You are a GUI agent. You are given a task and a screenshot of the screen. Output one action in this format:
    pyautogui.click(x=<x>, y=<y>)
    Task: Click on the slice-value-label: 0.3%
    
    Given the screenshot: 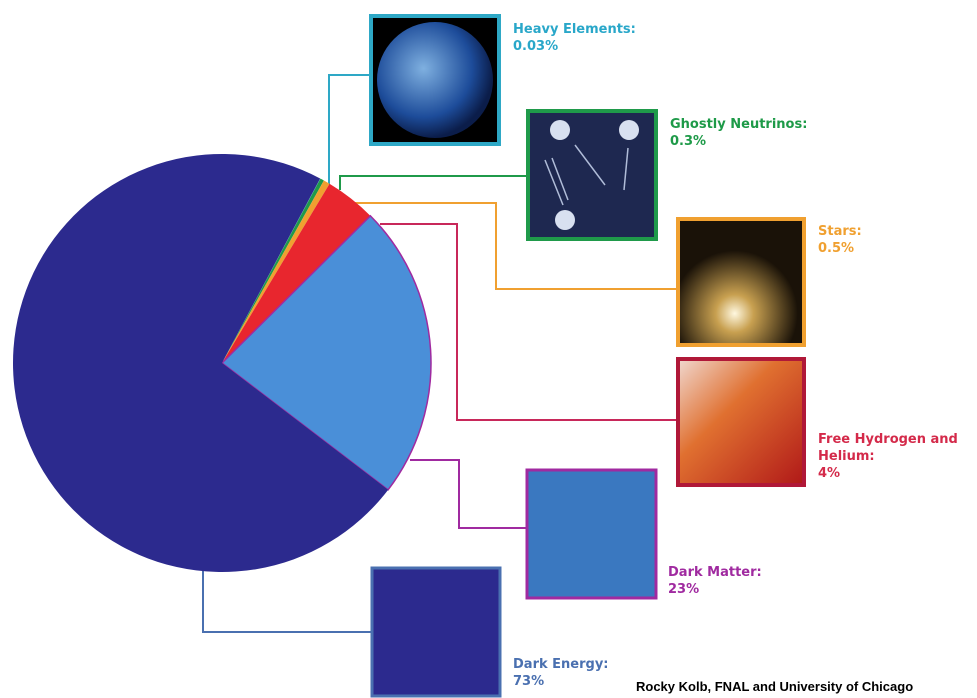 What is the action you would take?
    pyautogui.click(x=688, y=141)
    